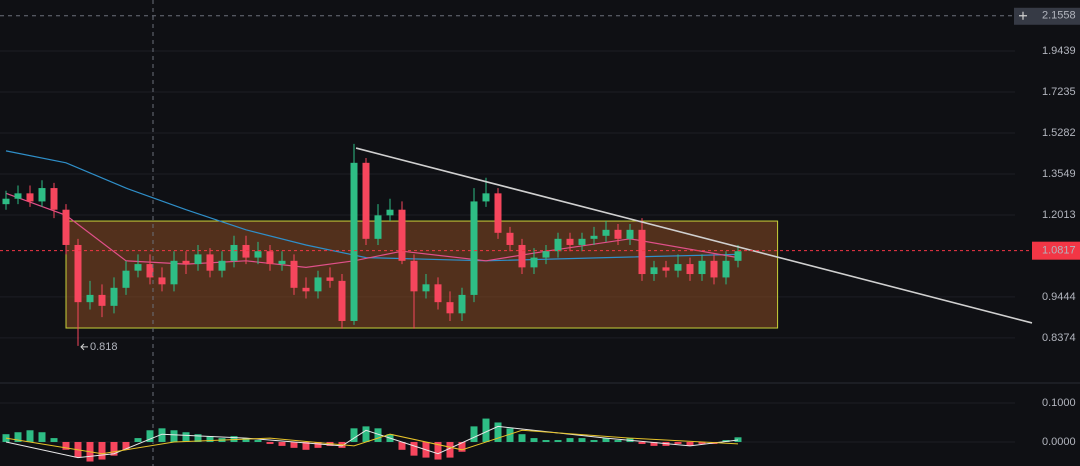  What do you see at coordinates (1059, 338) in the screenshot?
I see `y-tick-label: 0.8374` at bounding box center [1059, 338].